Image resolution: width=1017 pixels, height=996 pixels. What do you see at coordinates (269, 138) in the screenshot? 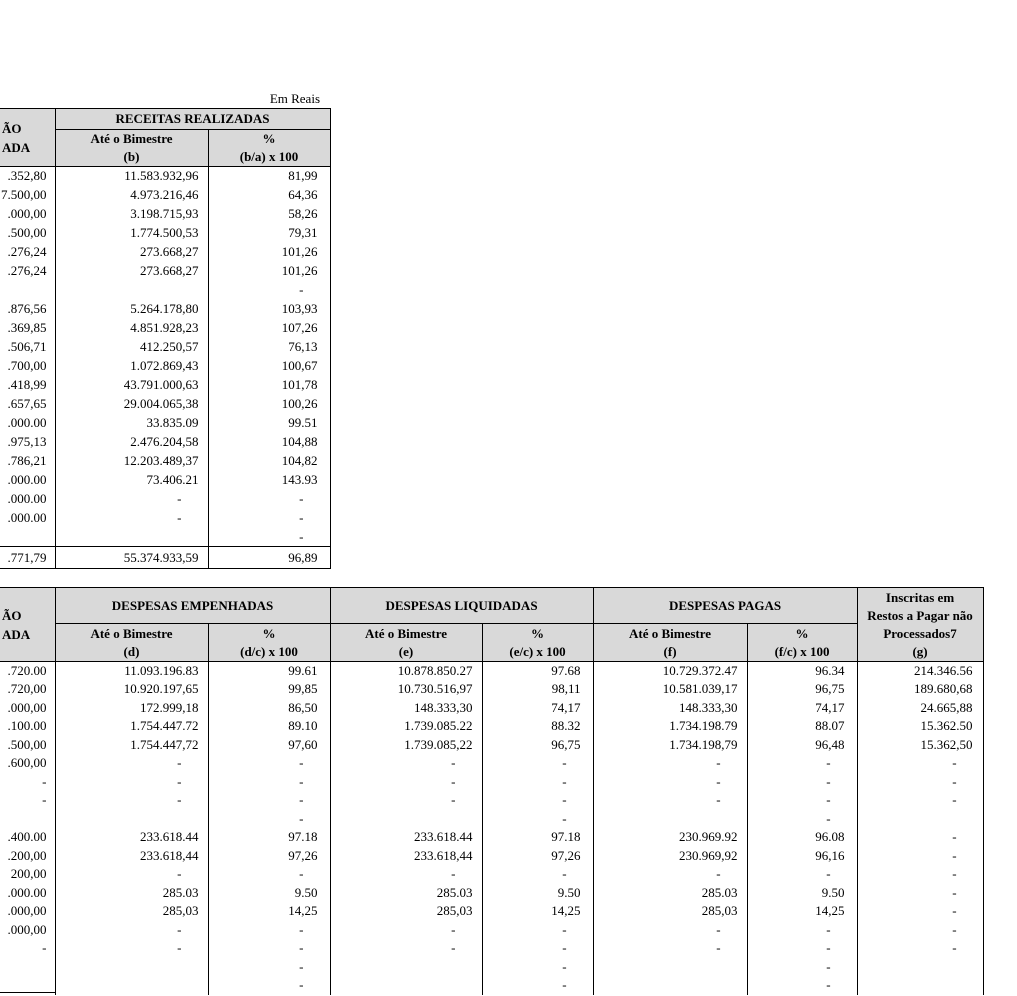
I see `sub-pct-line1: %` at bounding box center [269, 138].